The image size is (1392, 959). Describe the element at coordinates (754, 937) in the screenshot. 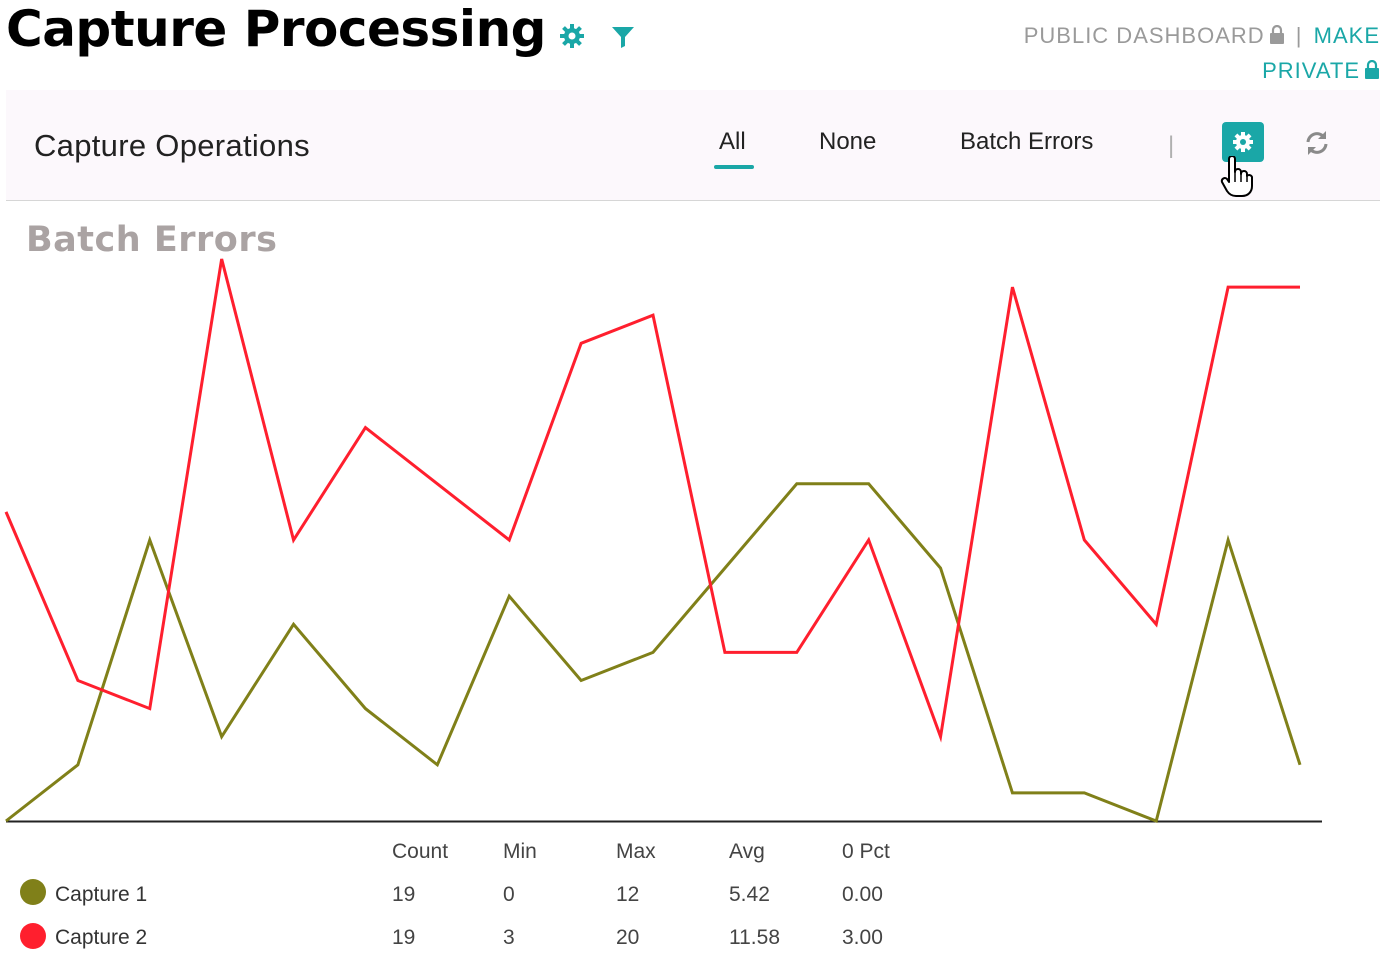

I see `stats-cell: 11.58` at that location.